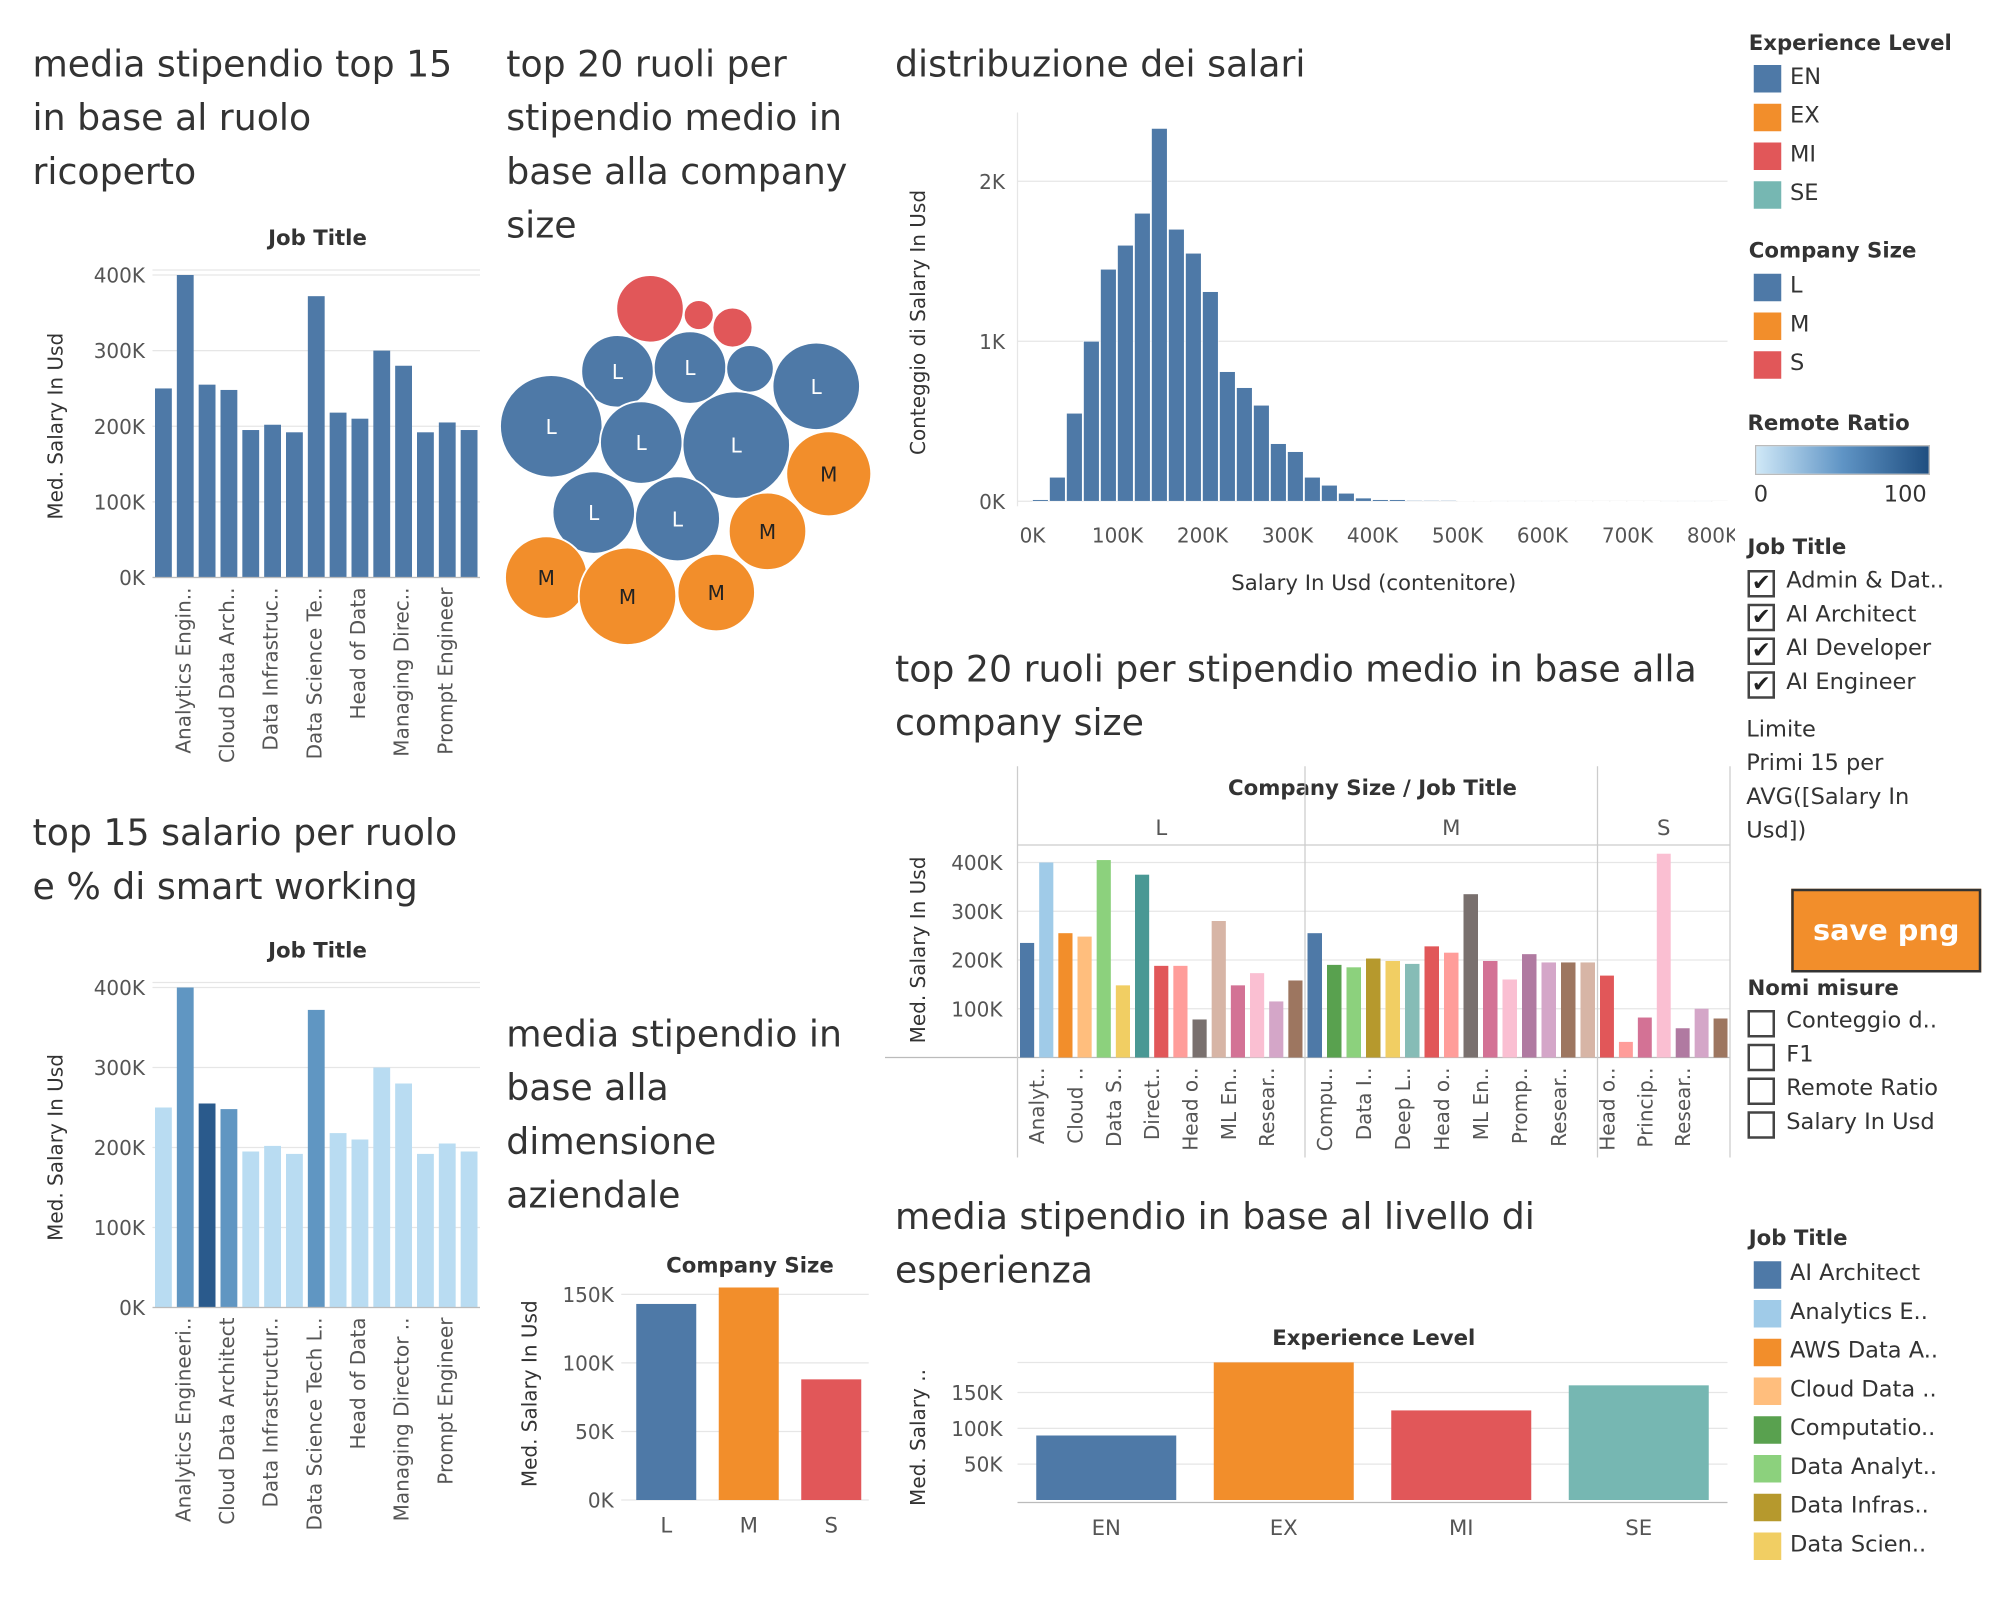 The width and height of the screenshot is (2000, 1600). Describe the element at coordinates (1804, 193) in the screenshot. I see `legend-label: SE` at that location.